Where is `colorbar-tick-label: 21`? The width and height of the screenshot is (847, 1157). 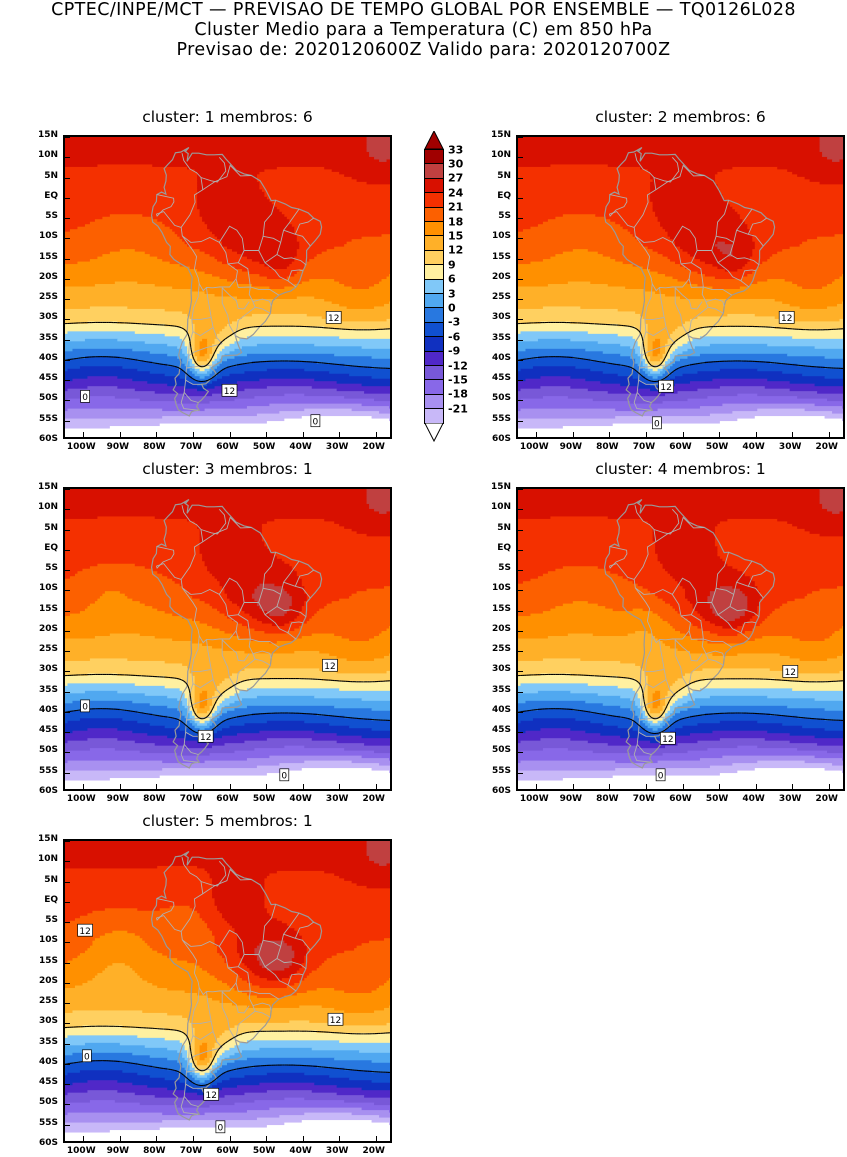 colorbar-tick-label: 21 is located at coordinates (456, 207).